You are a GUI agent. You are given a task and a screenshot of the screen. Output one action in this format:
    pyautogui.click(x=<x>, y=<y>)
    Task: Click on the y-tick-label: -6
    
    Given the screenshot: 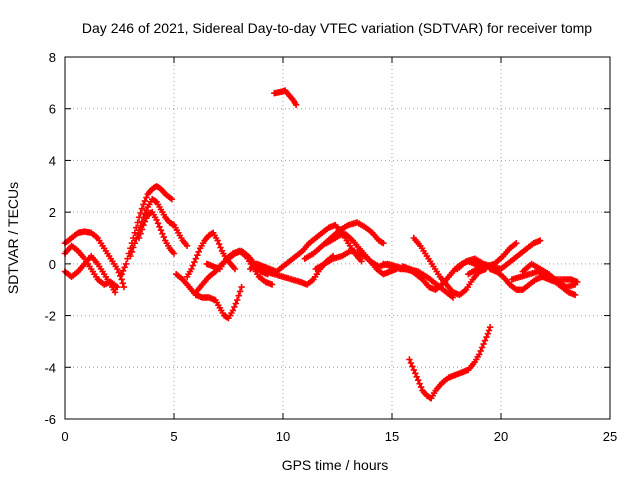 What is the action you would take?
    pyautogui.click(x=50, y=419)
    